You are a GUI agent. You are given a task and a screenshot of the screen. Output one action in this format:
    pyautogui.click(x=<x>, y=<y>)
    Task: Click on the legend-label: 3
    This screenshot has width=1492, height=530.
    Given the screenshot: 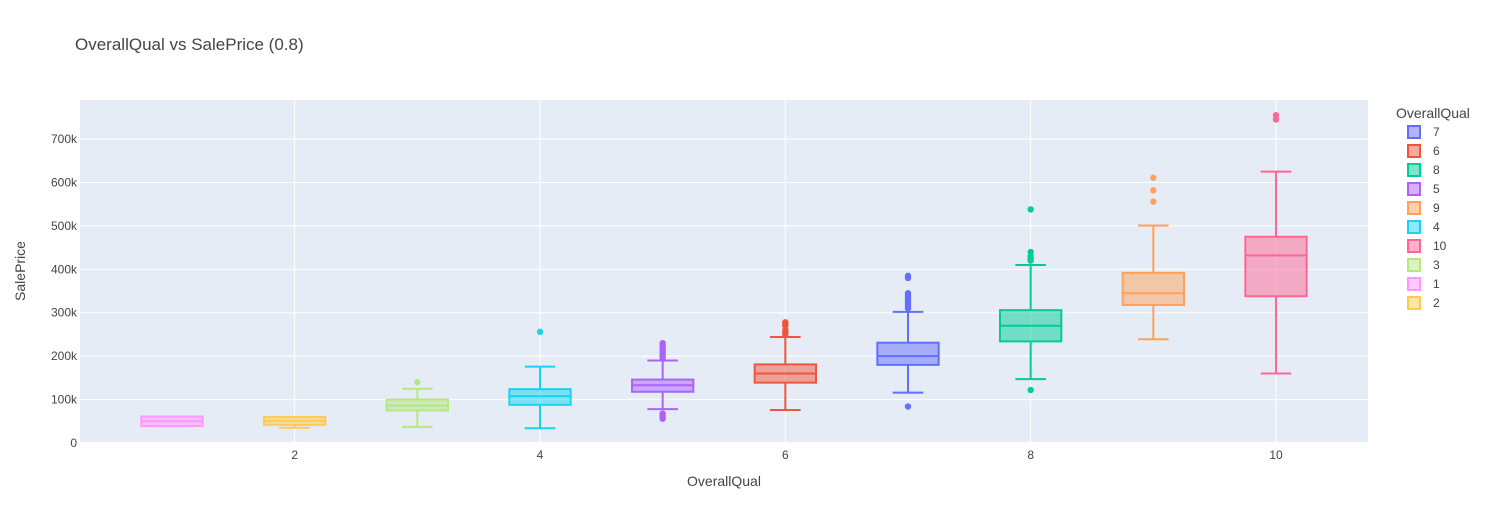 What is the action you would take?
    pyautogui.click(x=1436, y=265)
    